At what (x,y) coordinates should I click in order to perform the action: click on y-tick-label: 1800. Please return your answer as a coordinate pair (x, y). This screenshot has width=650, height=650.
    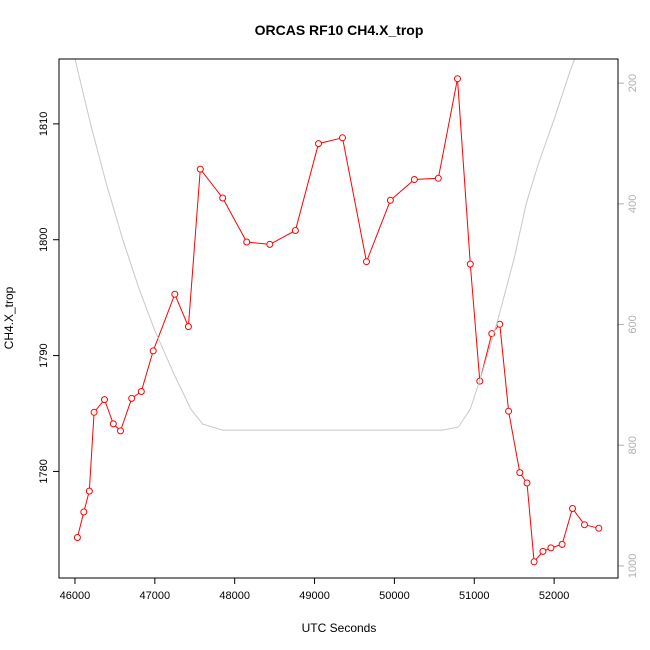
    Looking at the image, I should click on (44, 239).